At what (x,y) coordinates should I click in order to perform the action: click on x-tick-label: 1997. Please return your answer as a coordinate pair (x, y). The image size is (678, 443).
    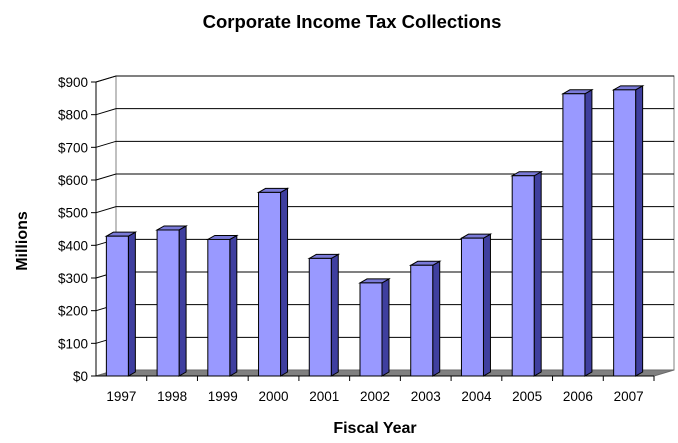
    Looking at the image, I should click on (121, 396).